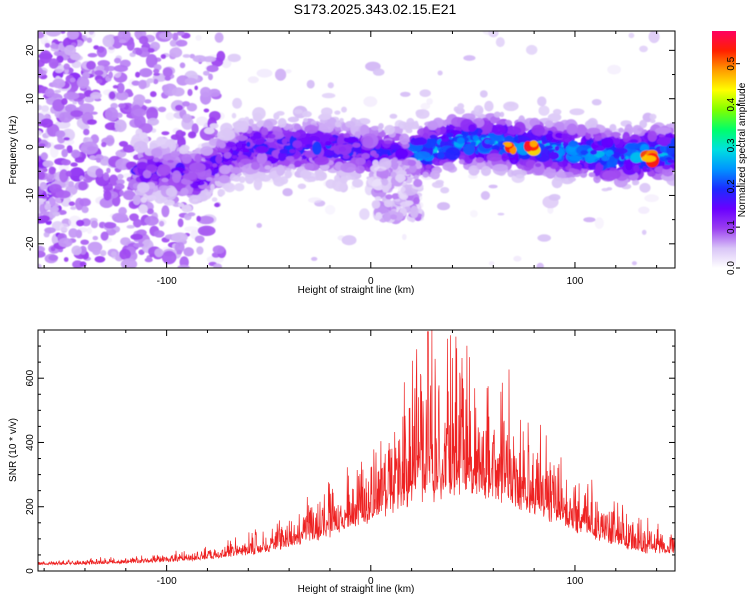 This screenshot has height=600, width=750. Describe the element at coordinates (375, 9) in the screenshot. I see `chart-title: S173.2025.343.02.15.E21` at that location.